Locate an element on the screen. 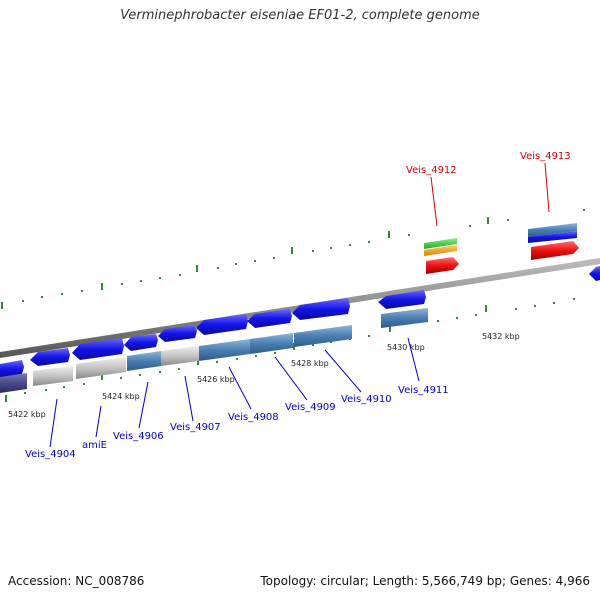 Image resolution: width=600 pixels, height=600 pixels. gene-label: Veis_4904 is located at coordinates (50, 454).